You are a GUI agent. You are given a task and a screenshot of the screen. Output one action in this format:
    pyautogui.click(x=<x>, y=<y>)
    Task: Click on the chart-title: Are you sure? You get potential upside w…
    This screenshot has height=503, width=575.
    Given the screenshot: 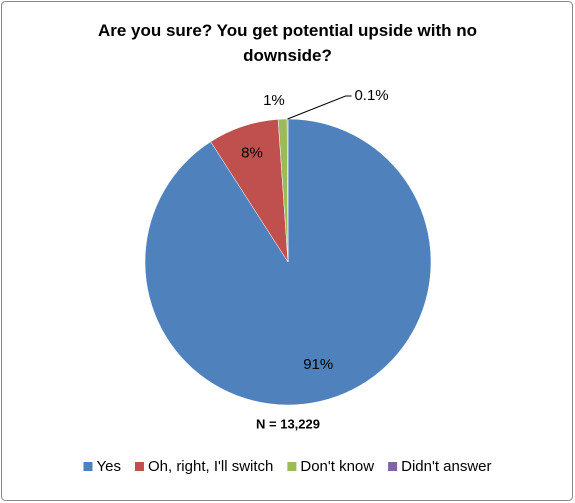 What is the action you would take?
    pyautogui.click(x=287, y=43)
    